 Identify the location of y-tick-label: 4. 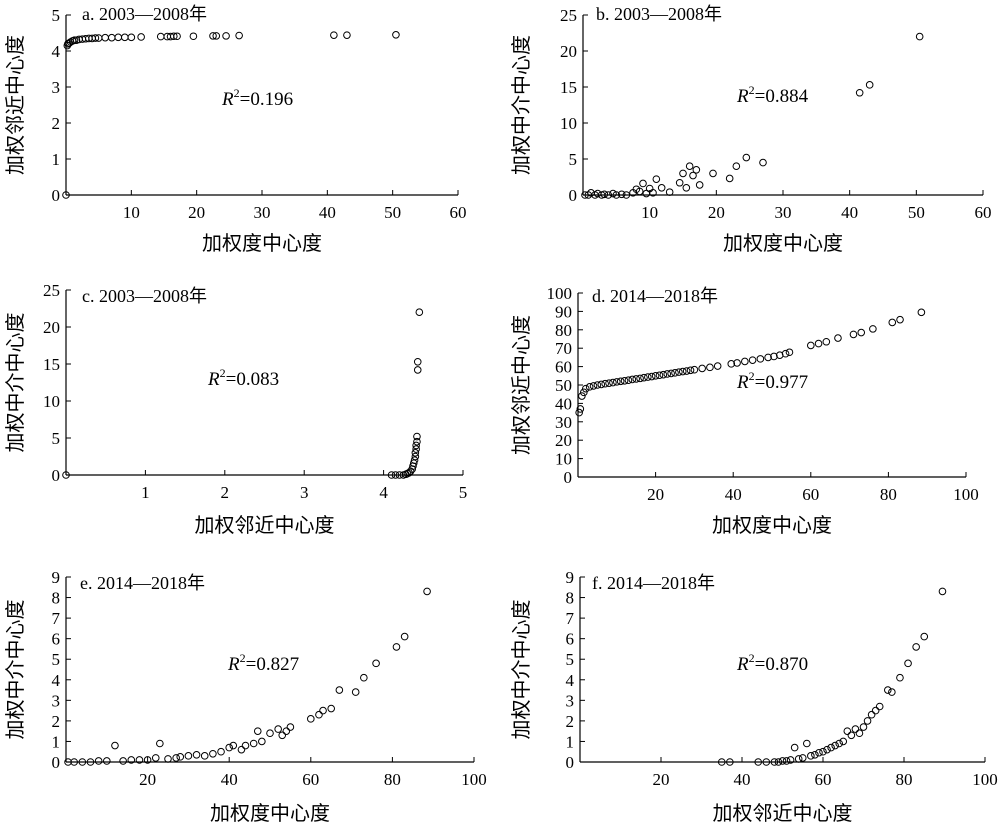
(570, 680).